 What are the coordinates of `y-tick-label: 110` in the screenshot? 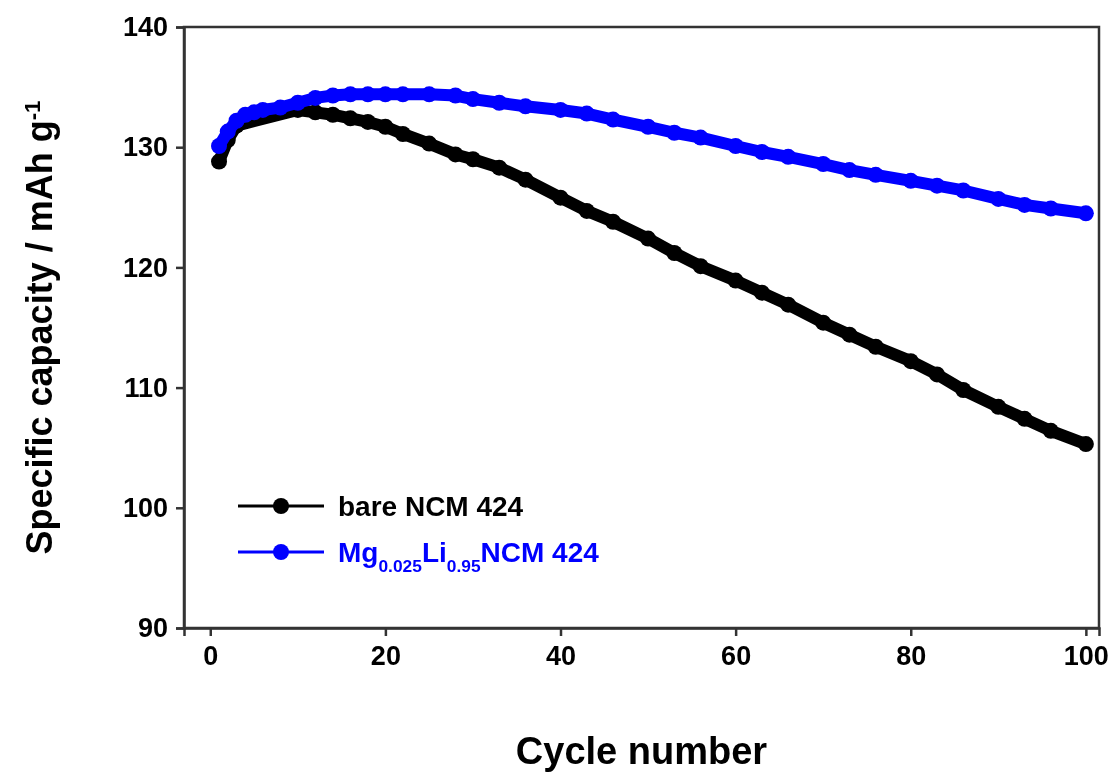 It's located at (146, 387).